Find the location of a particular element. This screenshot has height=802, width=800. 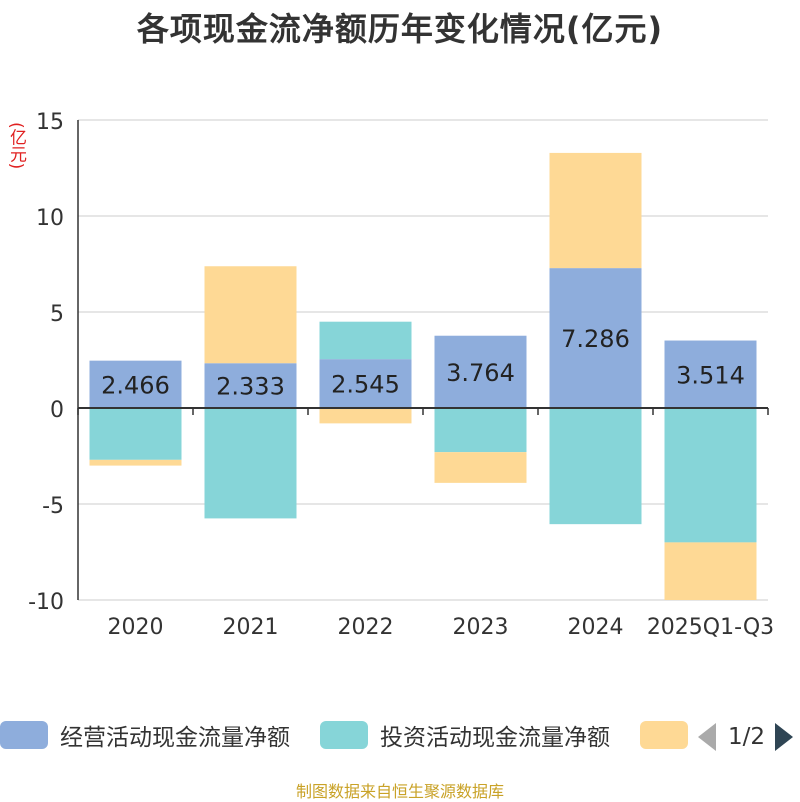

x-tick-label: 2023 is located at coordinates (481, 627).